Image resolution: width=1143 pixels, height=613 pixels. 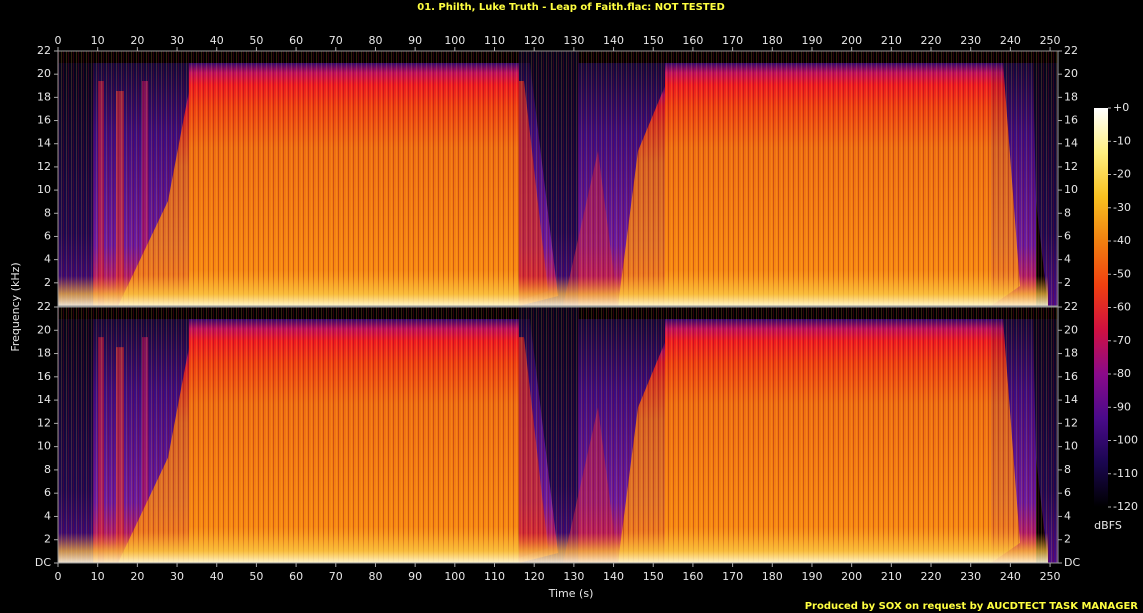 I want to click on x-tick-label-top: 110, so click(x=494, y=40).